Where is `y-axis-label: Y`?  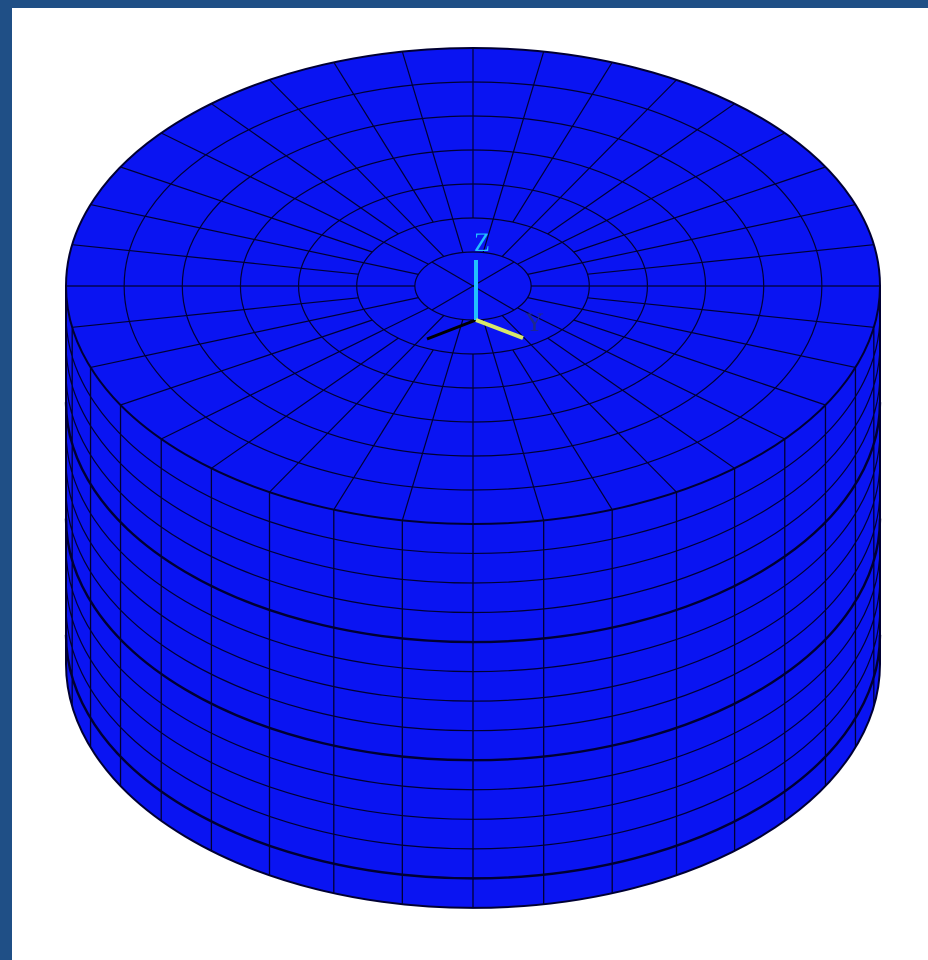
y-axis-label: Y is located at coordinates (534, 322).